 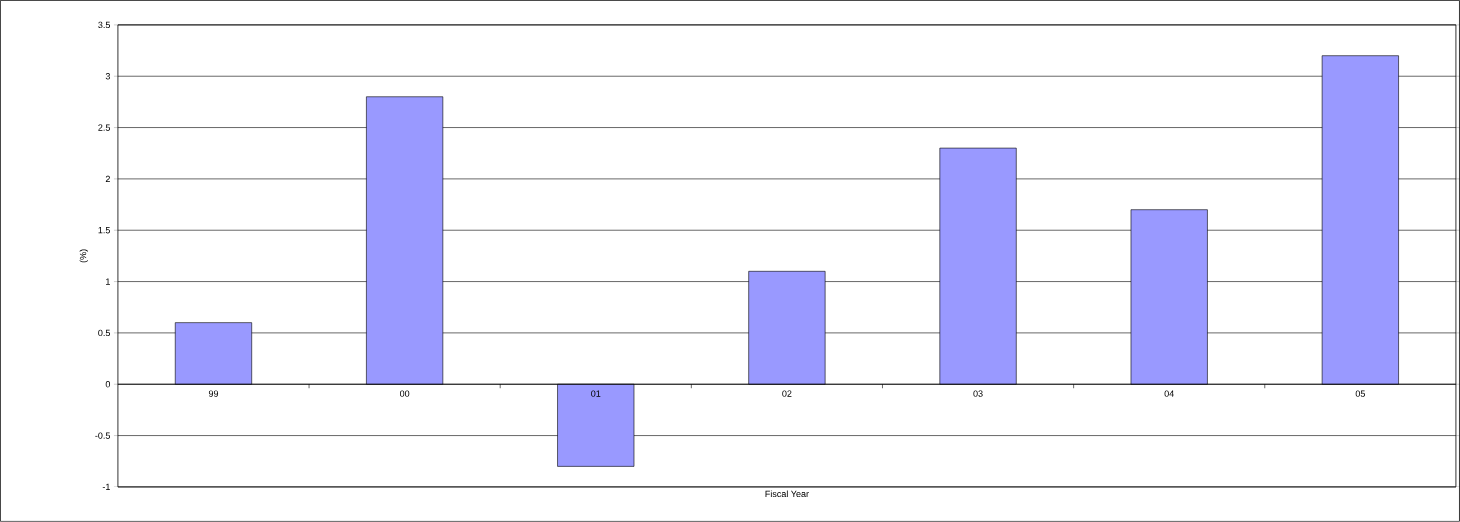 I want to click on y-tick-label: 2, so click(x=107, y=179).